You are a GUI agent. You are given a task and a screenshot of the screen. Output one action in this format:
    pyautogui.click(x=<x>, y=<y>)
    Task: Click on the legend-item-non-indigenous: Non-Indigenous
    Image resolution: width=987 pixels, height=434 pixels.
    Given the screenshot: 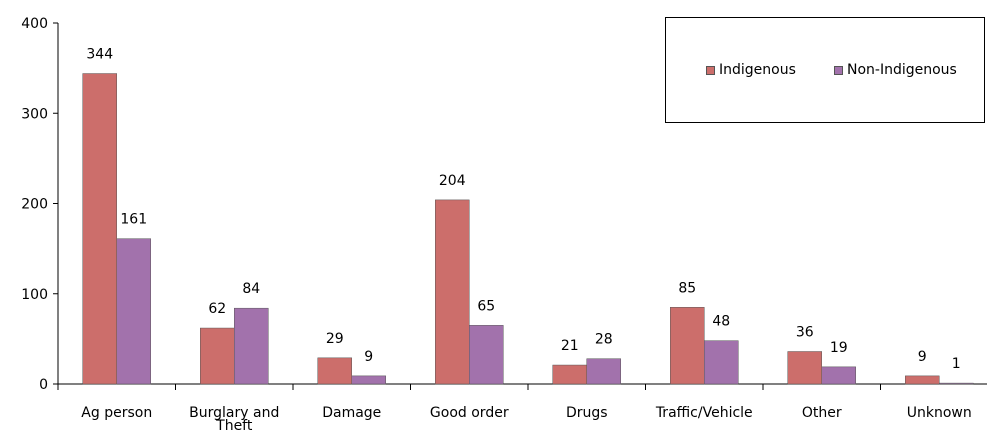 What is the action you would take?
    pyautogui.click(x=895, y=70)
    